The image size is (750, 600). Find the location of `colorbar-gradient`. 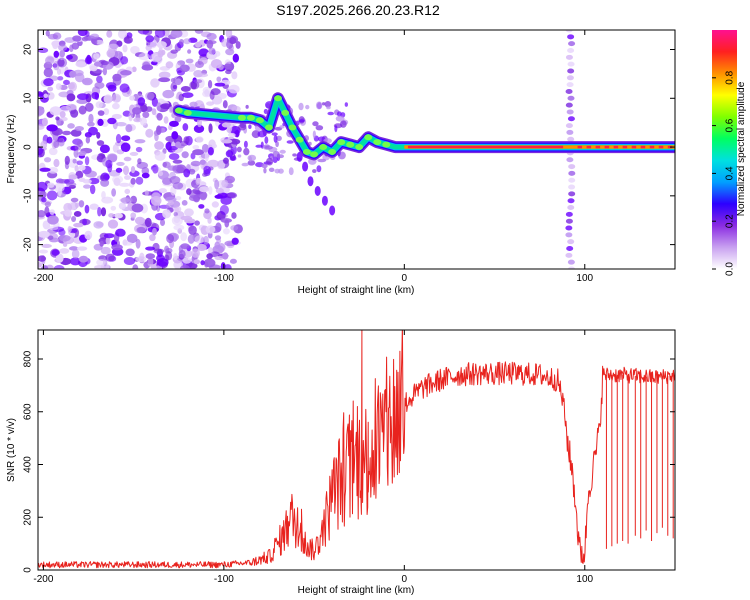

colorbar-gradient is located at coordinates (724, 149).